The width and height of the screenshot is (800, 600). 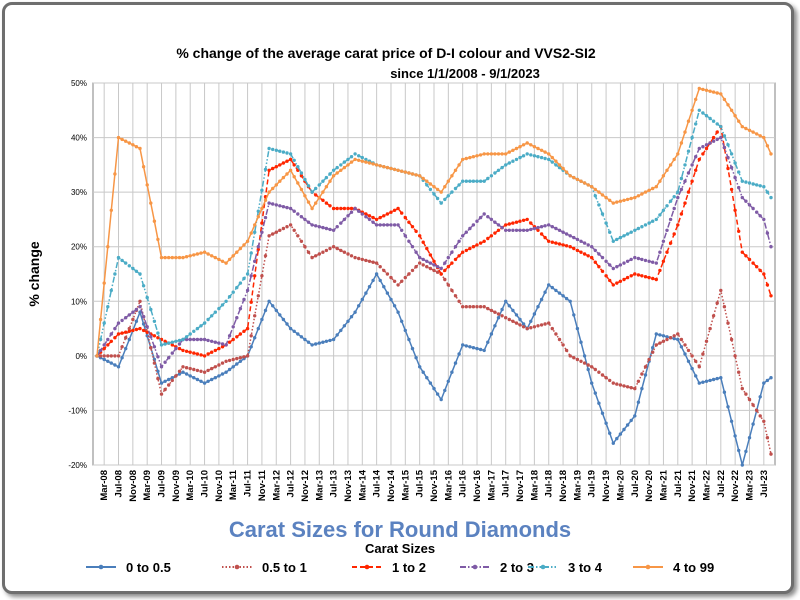 I want to click on x-tick-label: Mar-13, so click(x=319, y=485).